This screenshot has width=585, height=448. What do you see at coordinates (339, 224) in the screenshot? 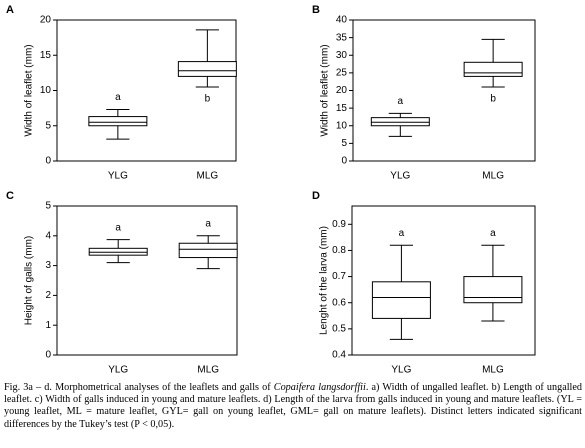
I see `y-tick-label: 0.9` at bounding box center [339, 224].